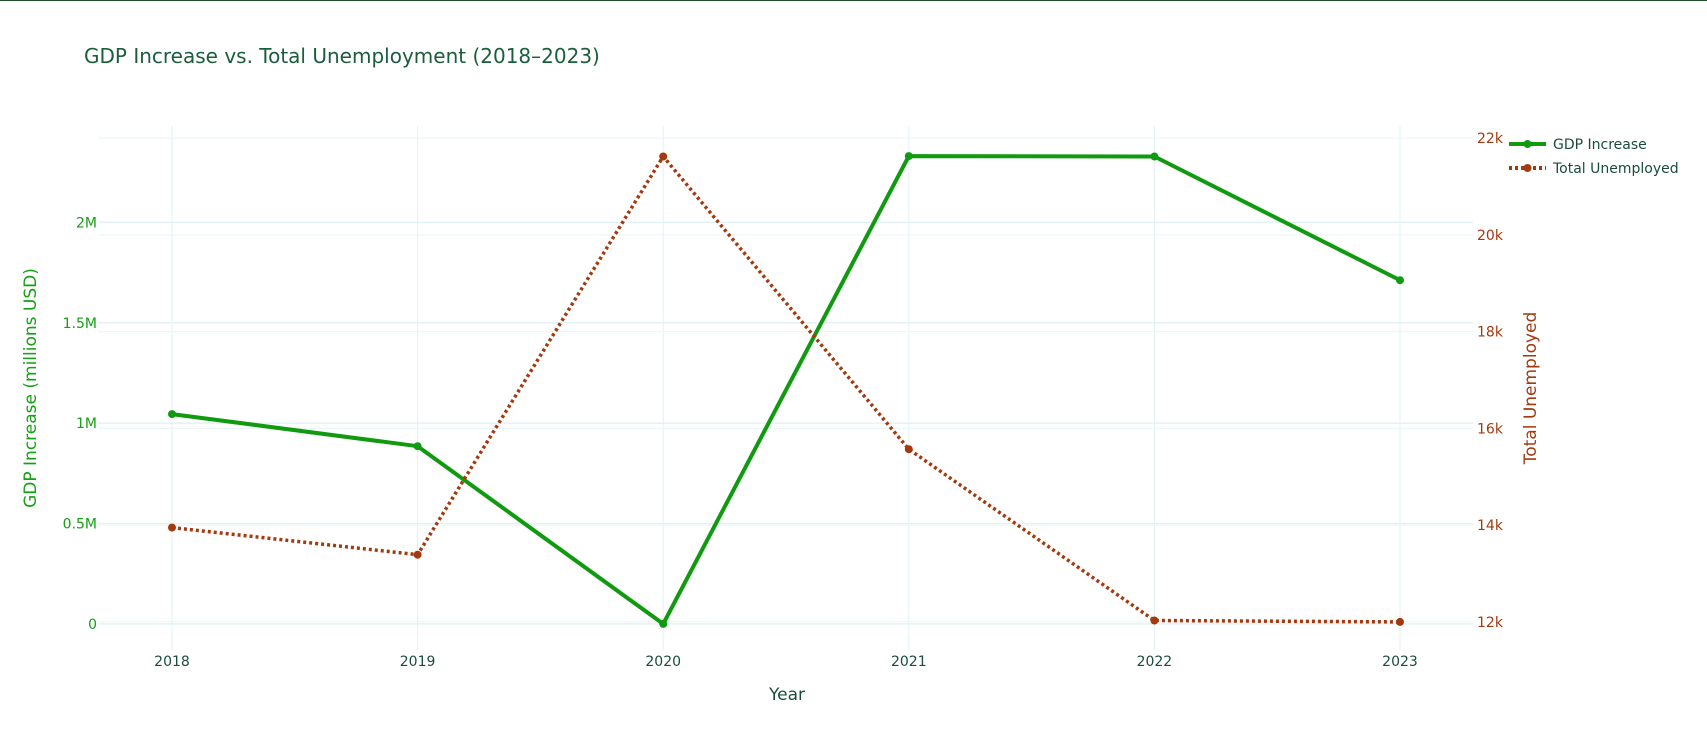 Image resolution: width=1707 pixels, height=747 pixels. I want to click on y-left-tick-label: 0, so click(92, 625).